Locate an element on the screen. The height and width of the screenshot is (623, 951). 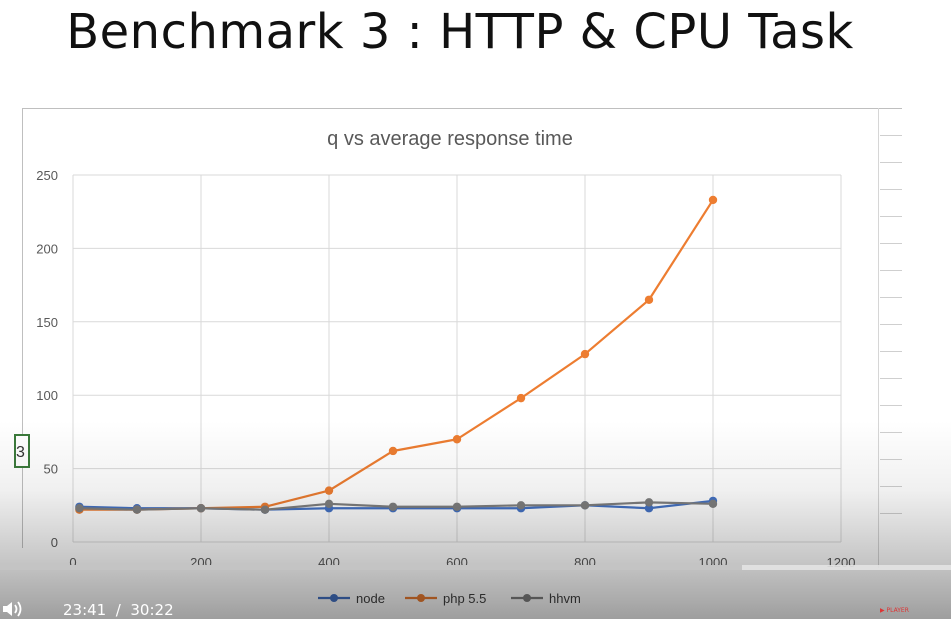
y-tick-label: 100 is located at coordinates (47, 395).